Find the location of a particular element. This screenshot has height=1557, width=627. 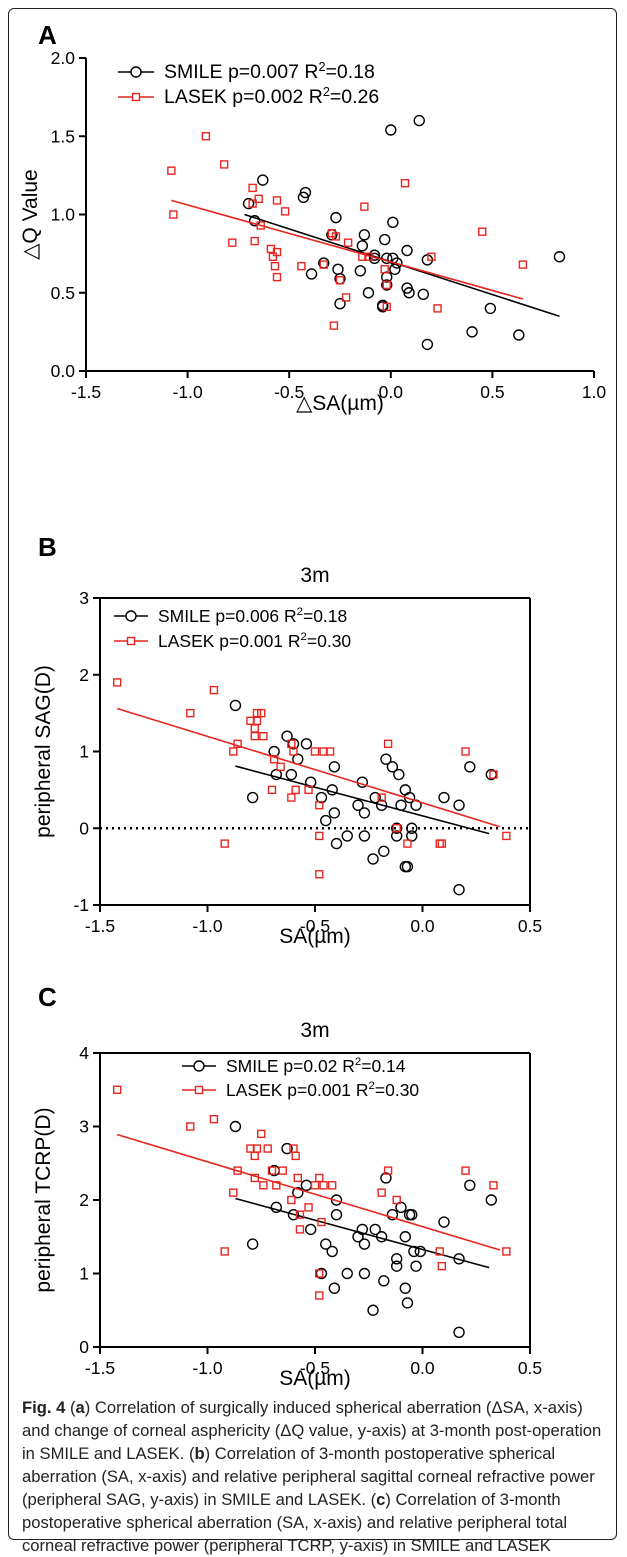

legend-series-name: LASEK is located at coordinates (256, 1090).